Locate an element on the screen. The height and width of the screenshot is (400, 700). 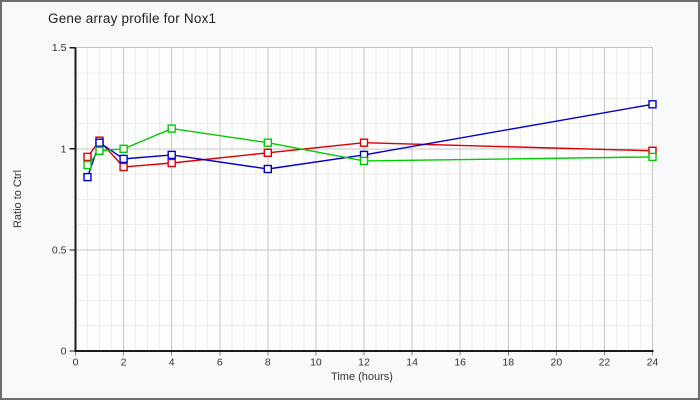
y-tick-label: 1 is located at coordinates (64, 149).